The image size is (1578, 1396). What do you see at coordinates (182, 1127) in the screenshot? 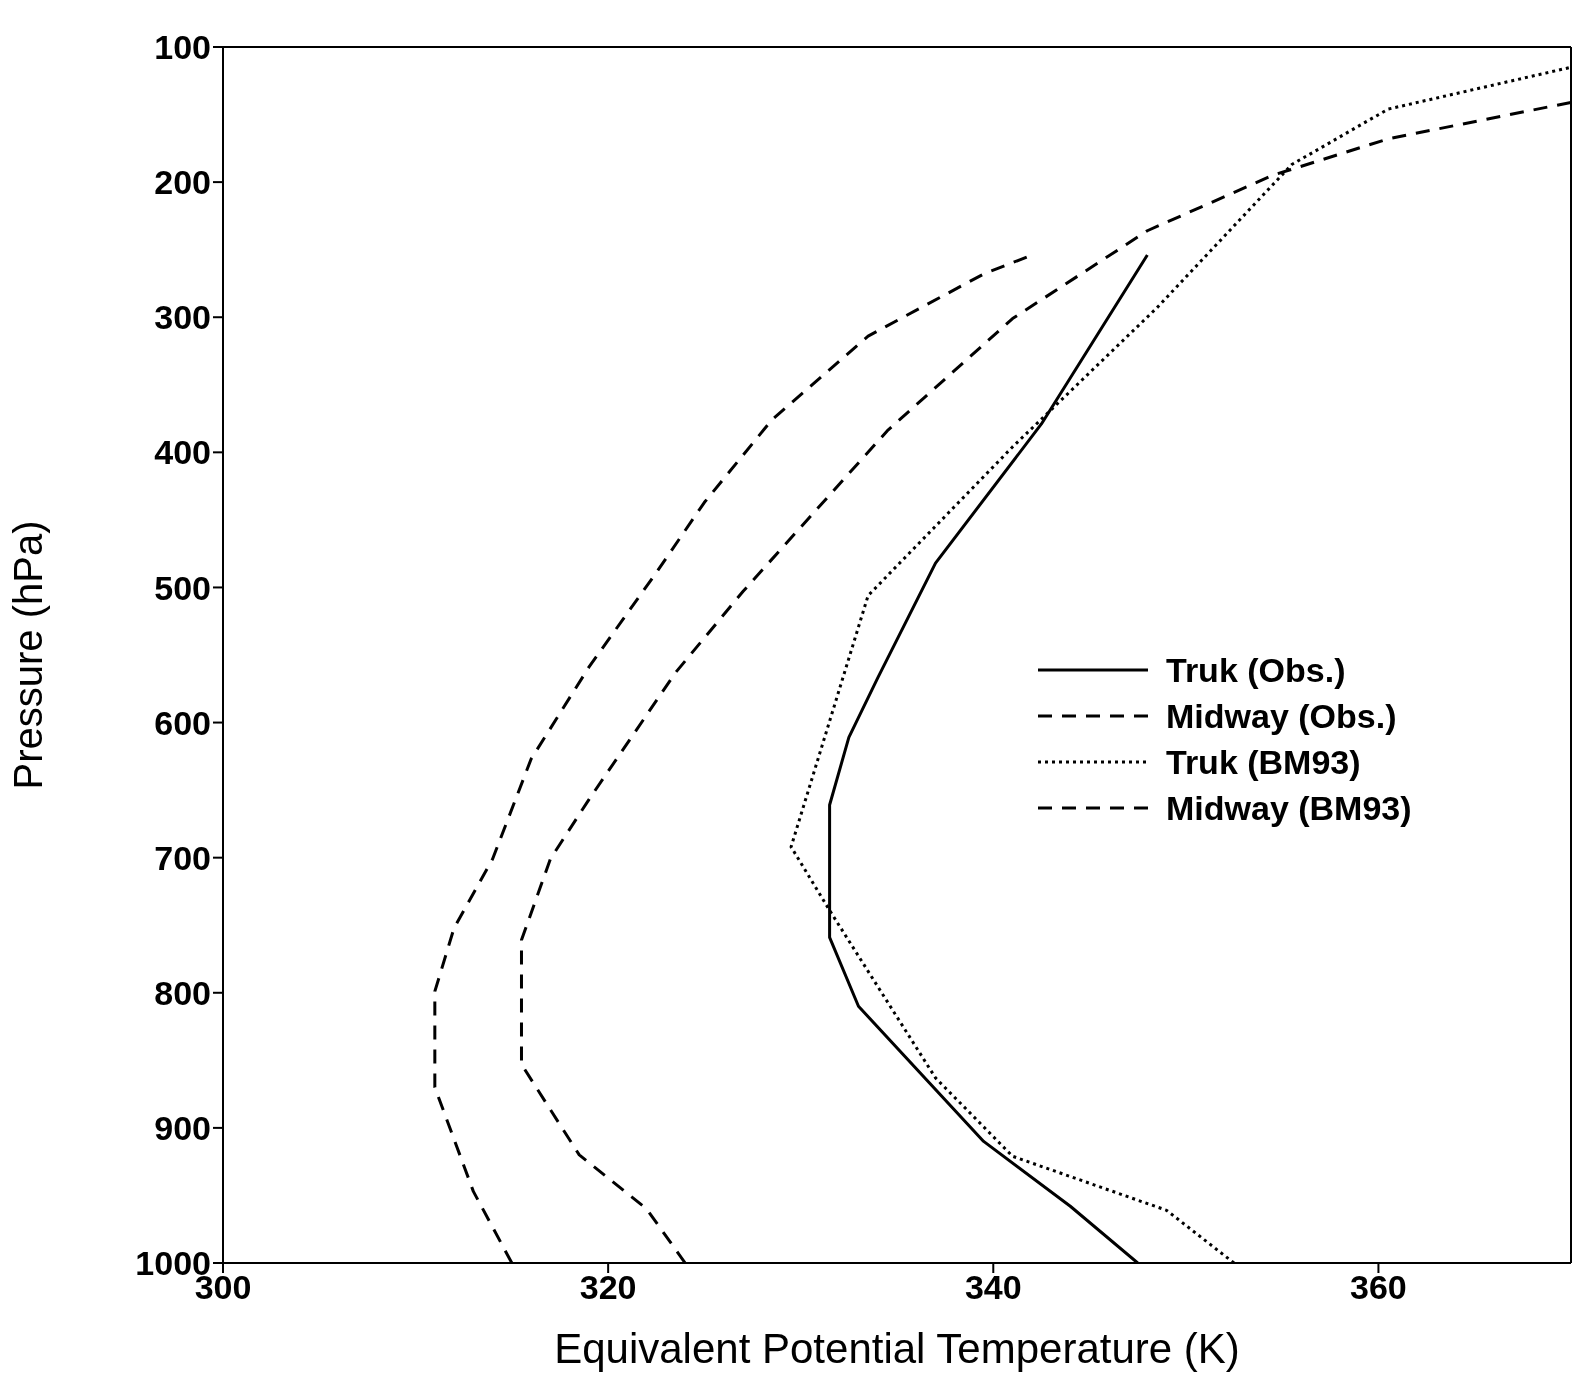
I see `y-tick-label: 900` at bounding box center [182, 1127].